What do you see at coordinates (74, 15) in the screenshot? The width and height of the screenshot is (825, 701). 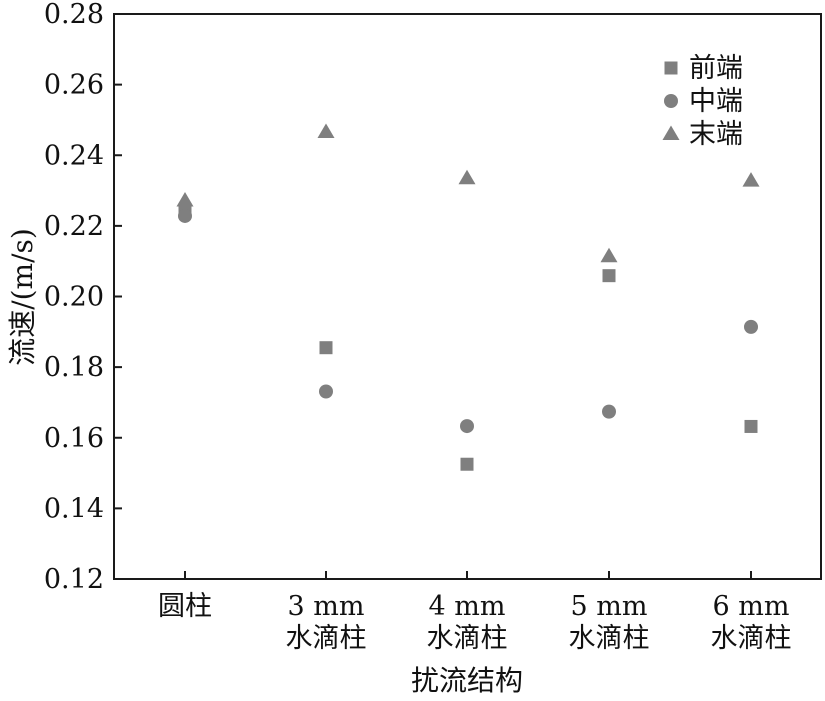 I see `y-tick-label: 0.28` at bounding box center [74, 15].